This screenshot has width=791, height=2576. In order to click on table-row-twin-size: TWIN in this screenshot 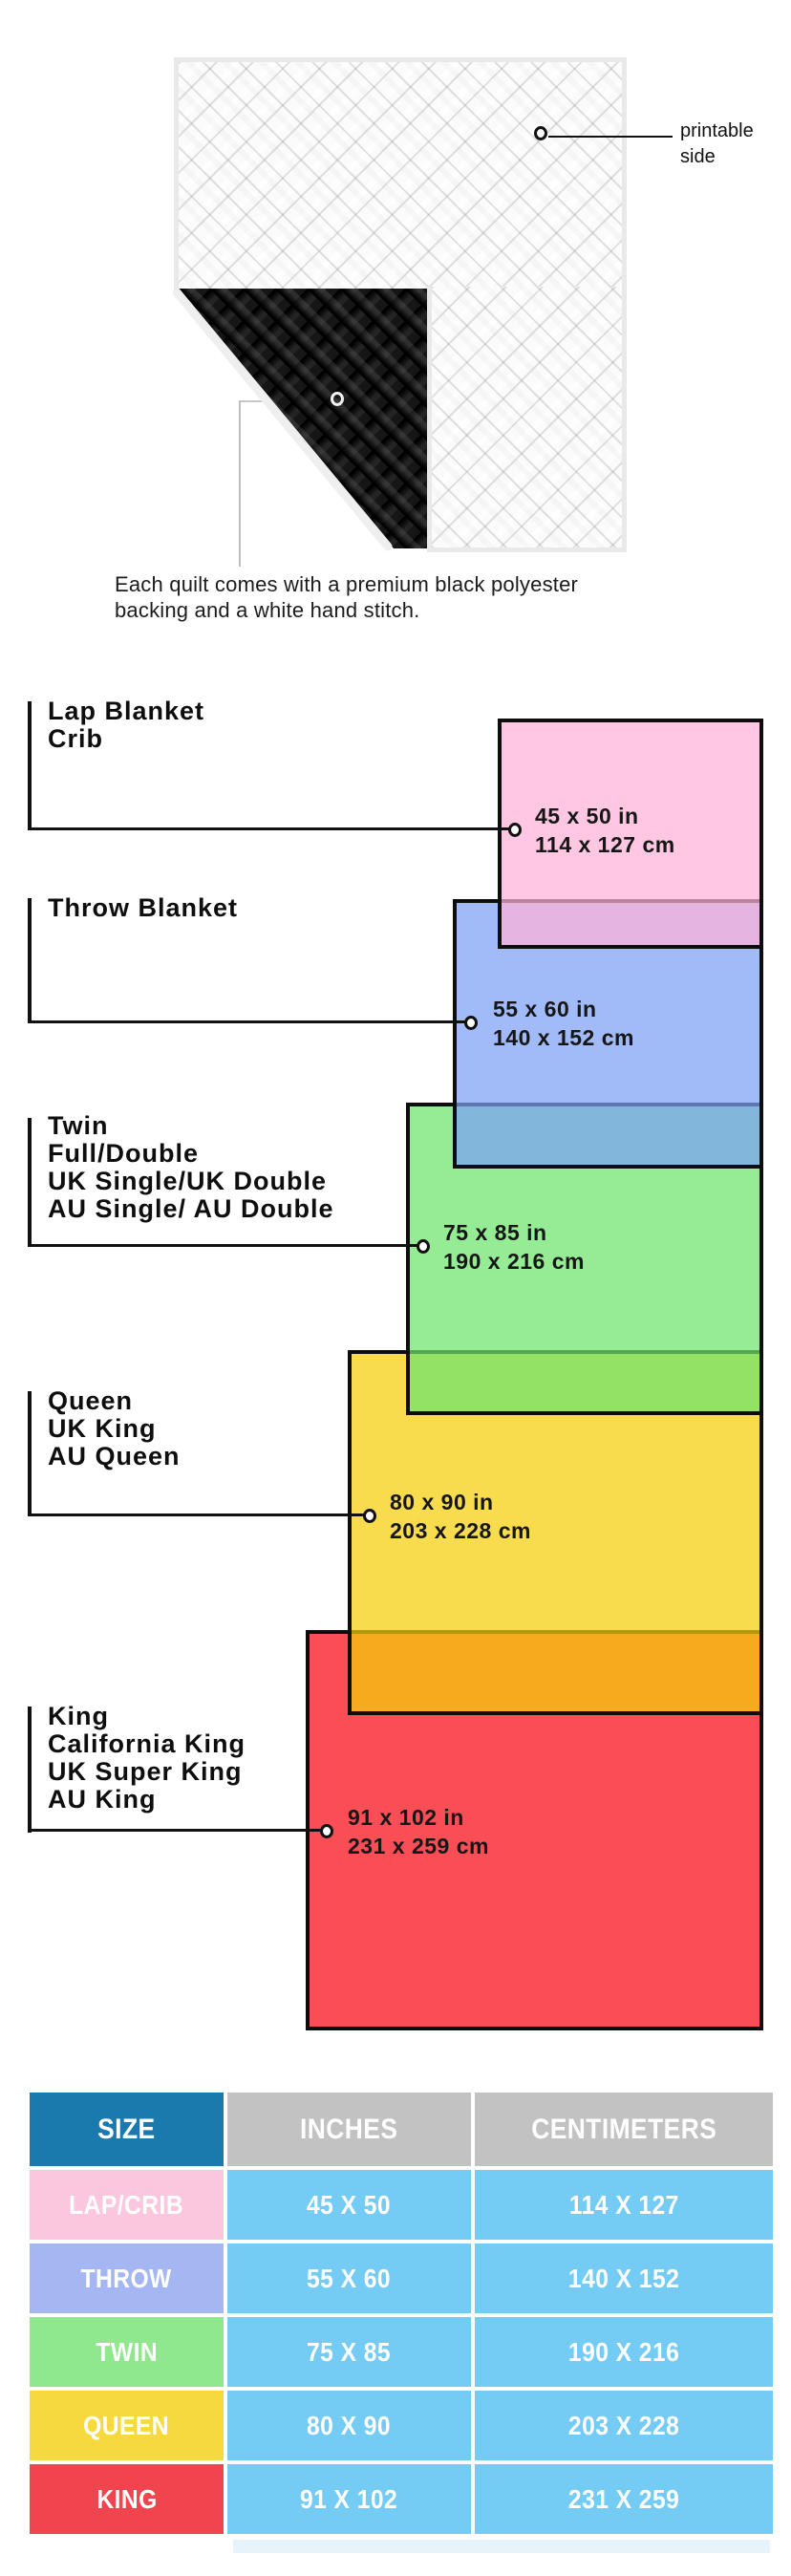, I will do `click(127, 2352)`.